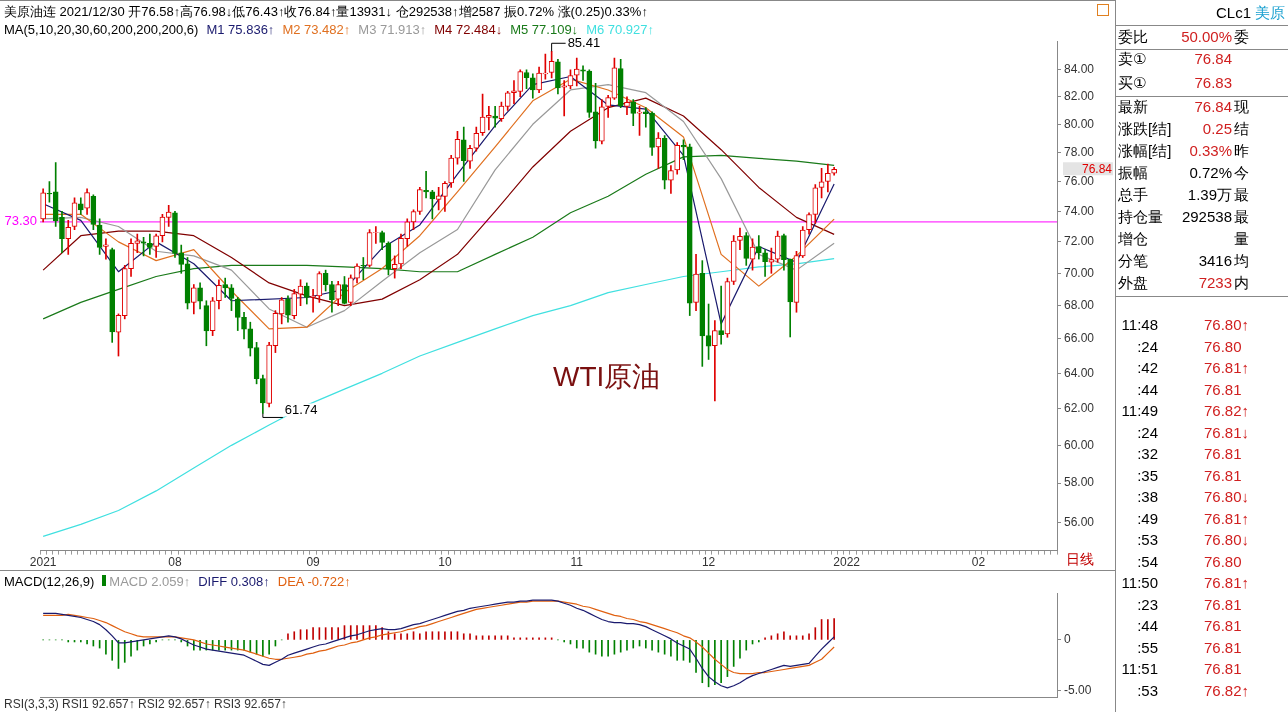 Image resolution: width=1288 pixels, height=712 pixels. I want to click on text: 76.83, so click(1213, 82).